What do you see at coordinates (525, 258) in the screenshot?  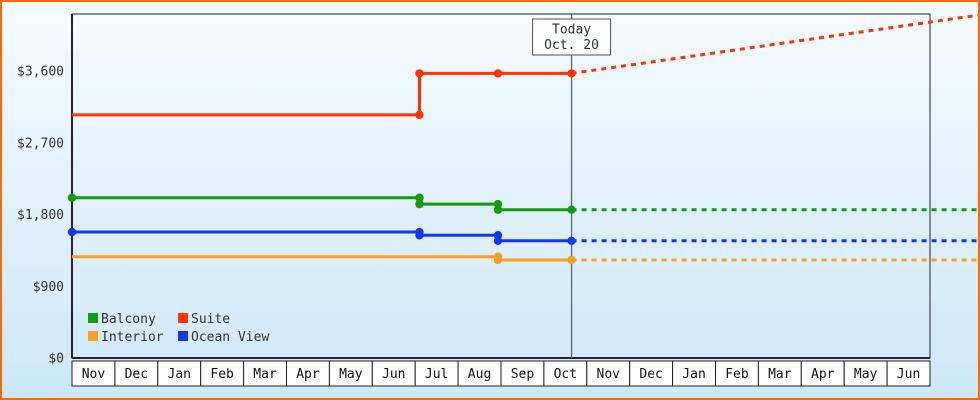 I see `series-interior` at bounding box center [525, 258].